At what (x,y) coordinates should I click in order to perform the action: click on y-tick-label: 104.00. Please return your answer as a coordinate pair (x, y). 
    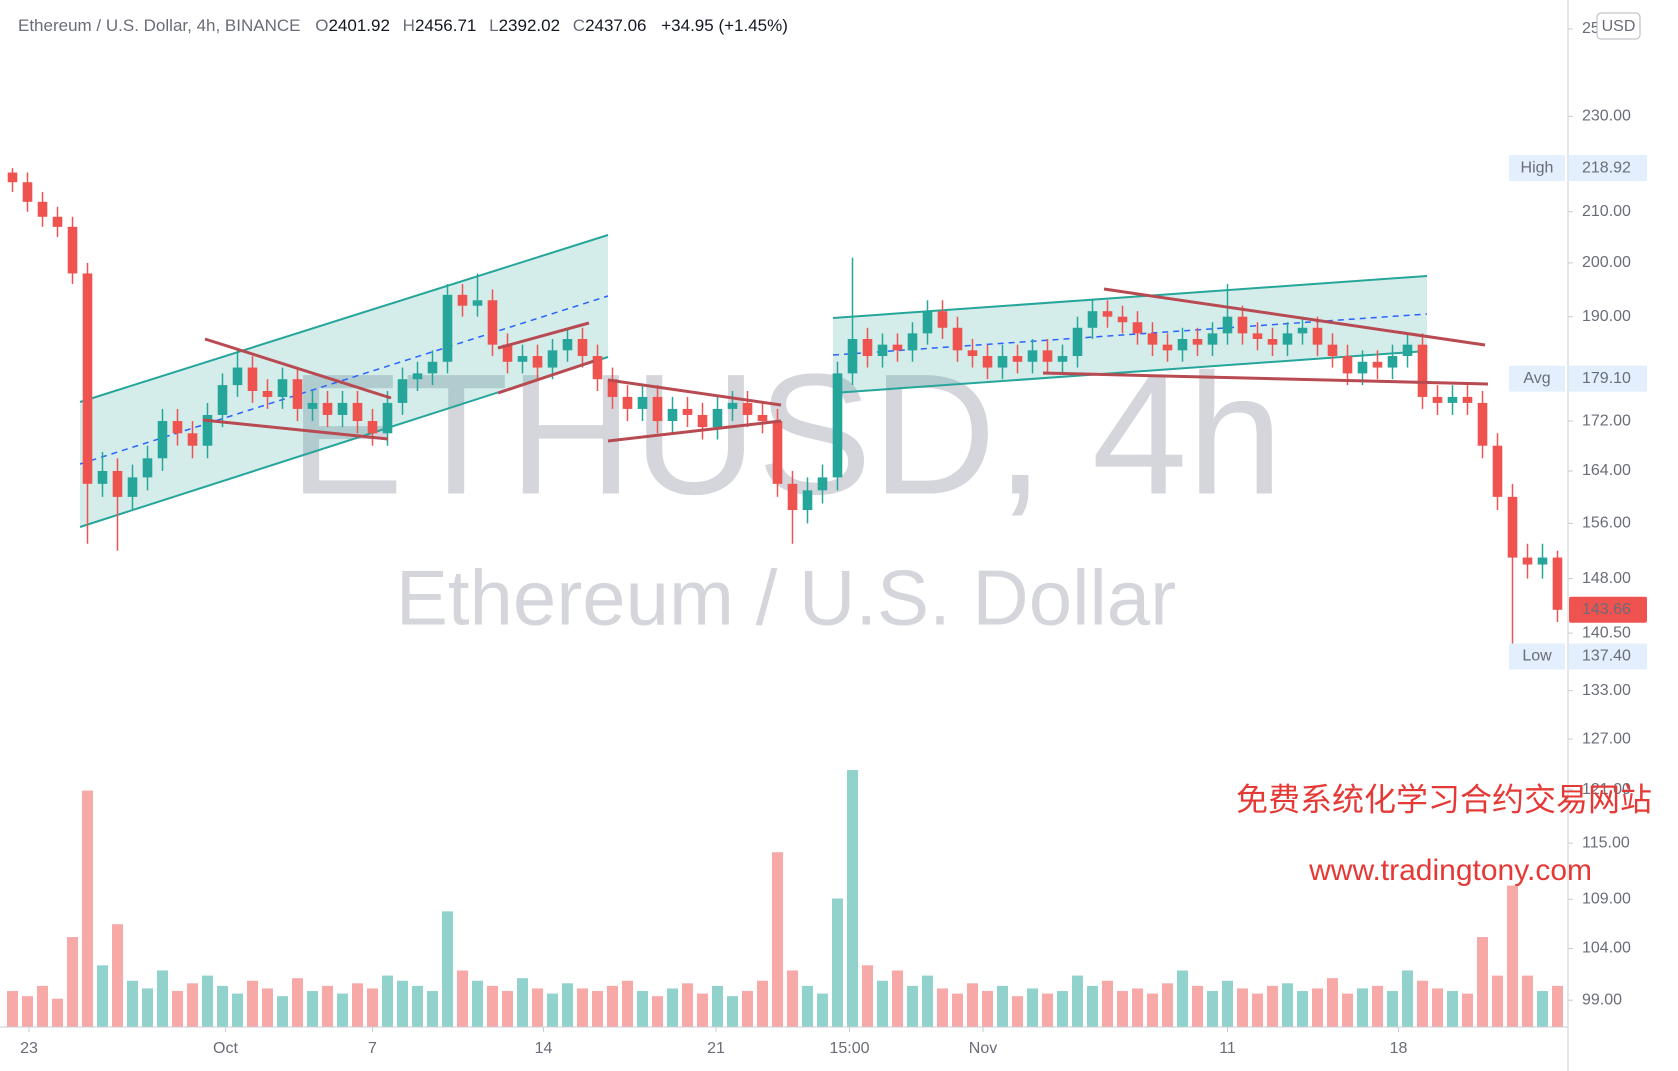
    Looking at the image, I should click on (1606, 948).